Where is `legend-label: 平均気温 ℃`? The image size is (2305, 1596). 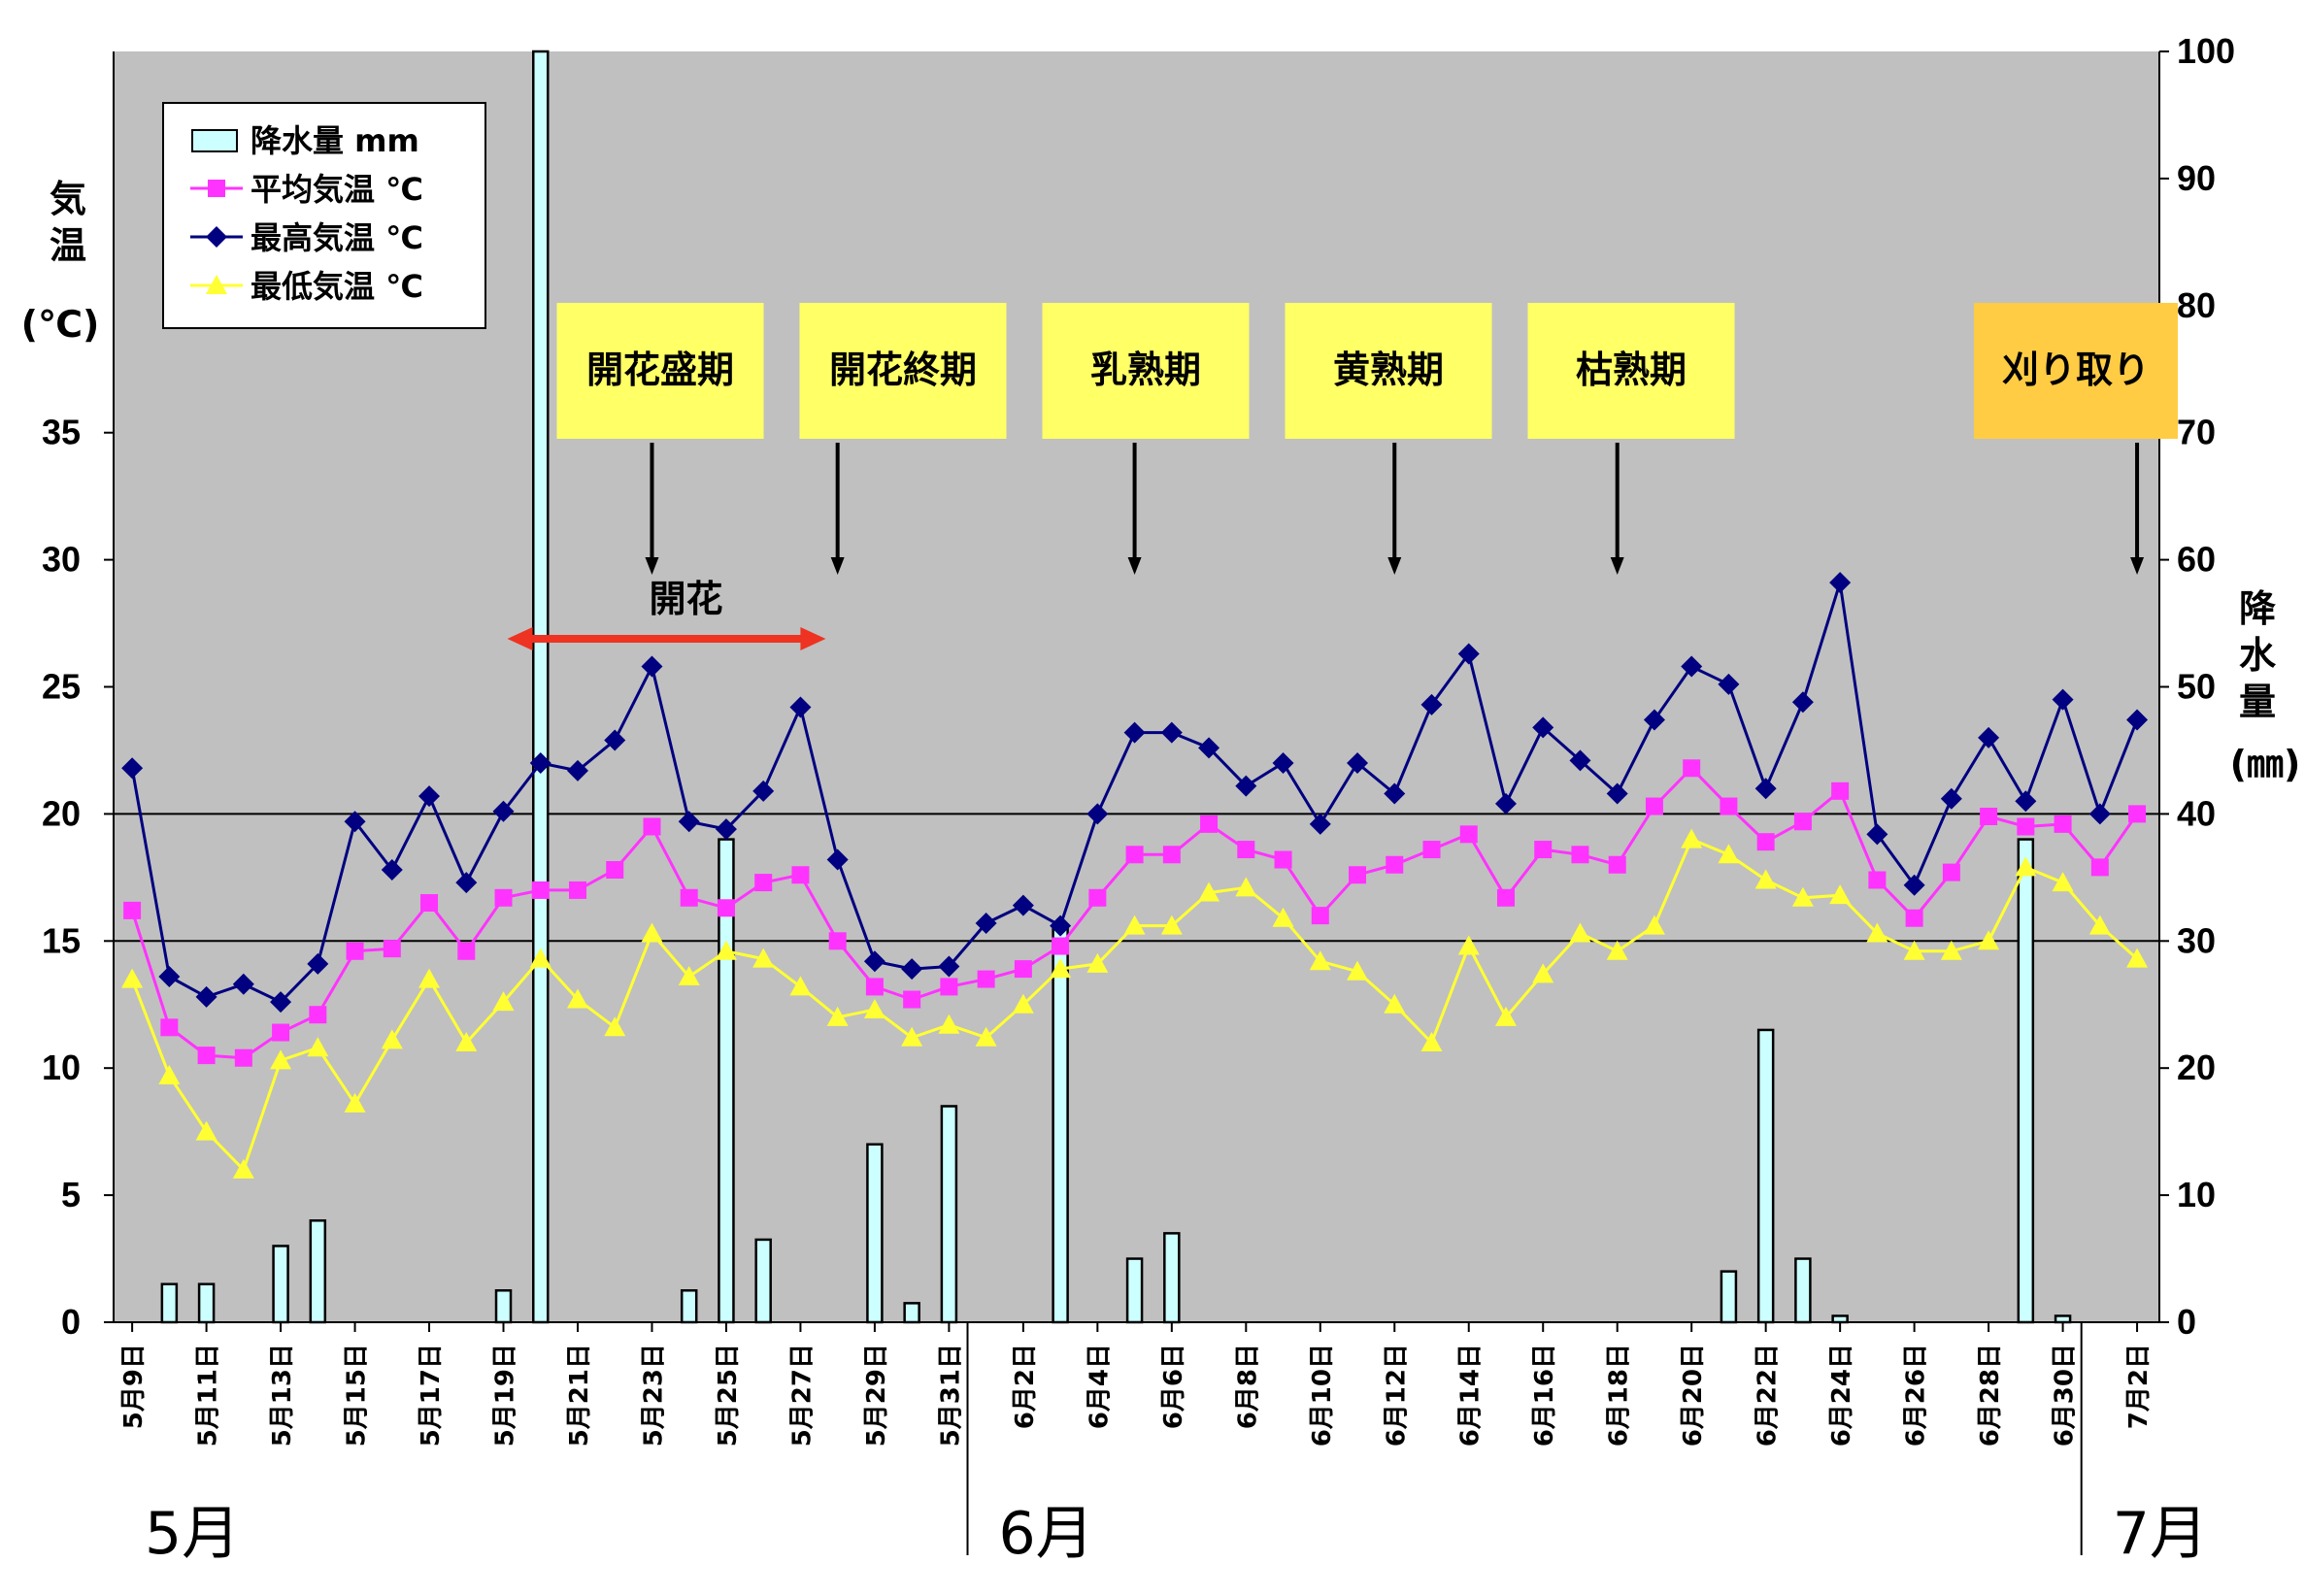 legend-label: 平均気温 ℃ is located at coordinates (337, 189).